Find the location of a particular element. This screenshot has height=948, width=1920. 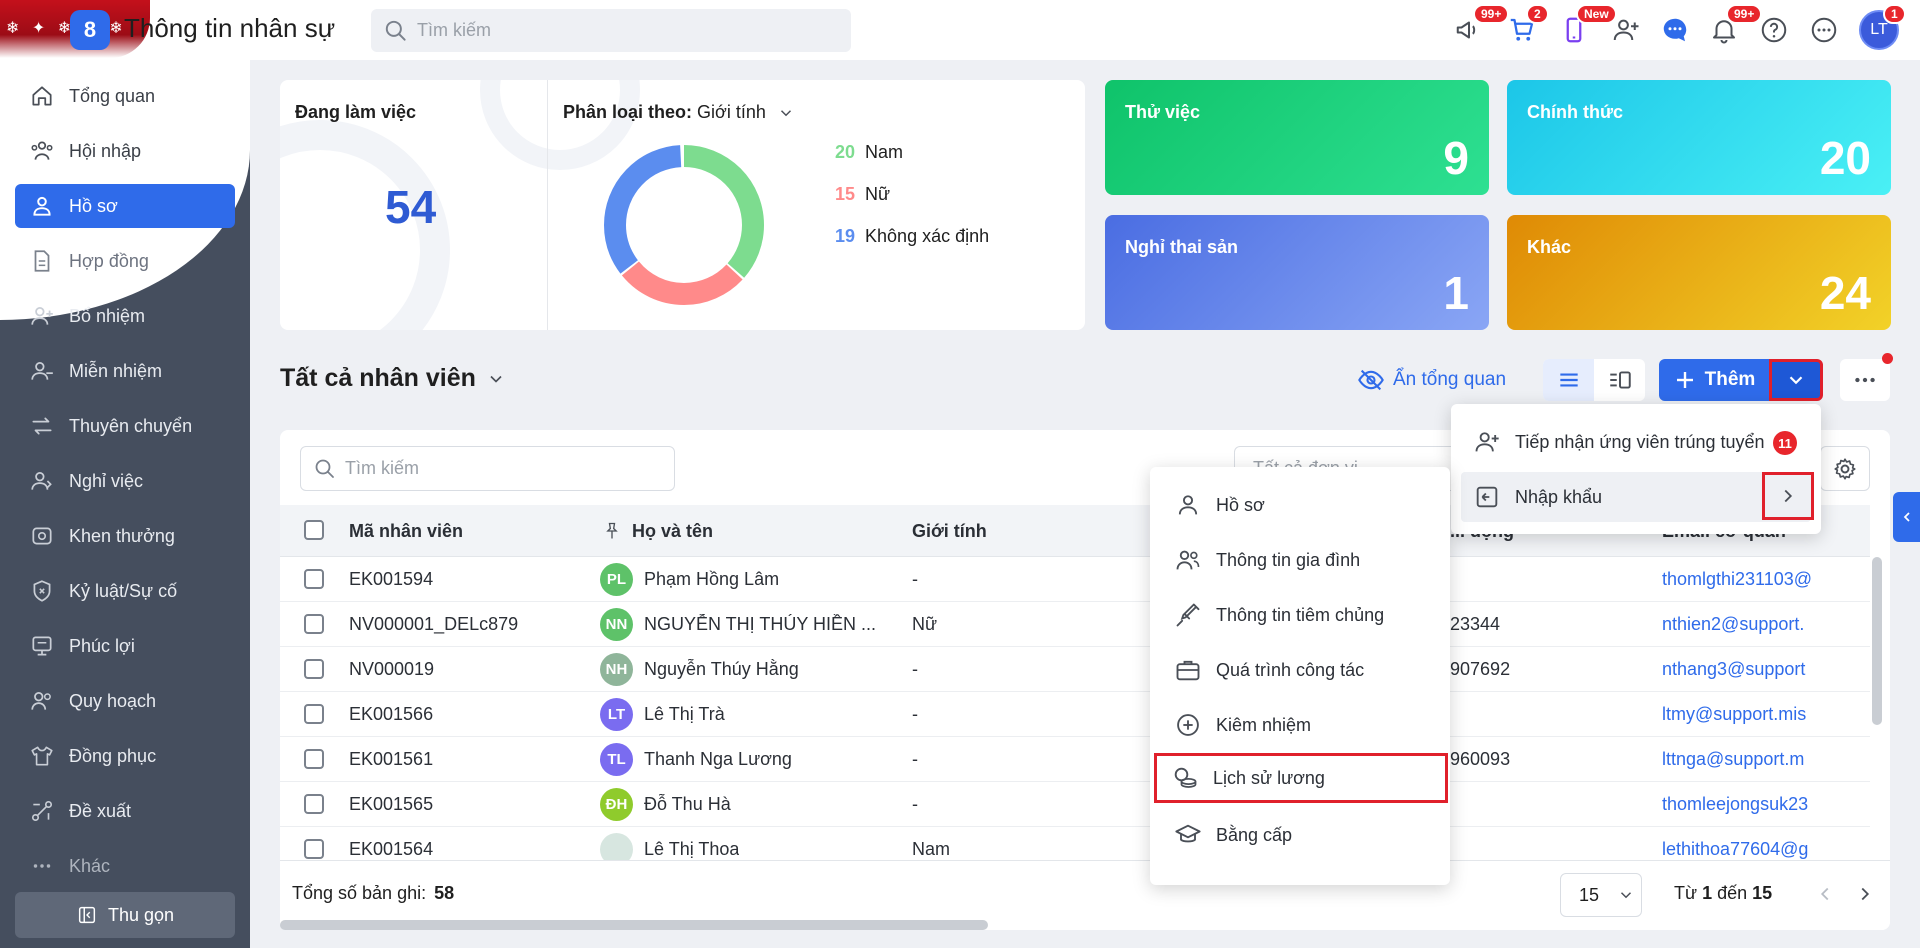

menu-item-import: Nhập khẩu is located at coordinates (1636, 497).